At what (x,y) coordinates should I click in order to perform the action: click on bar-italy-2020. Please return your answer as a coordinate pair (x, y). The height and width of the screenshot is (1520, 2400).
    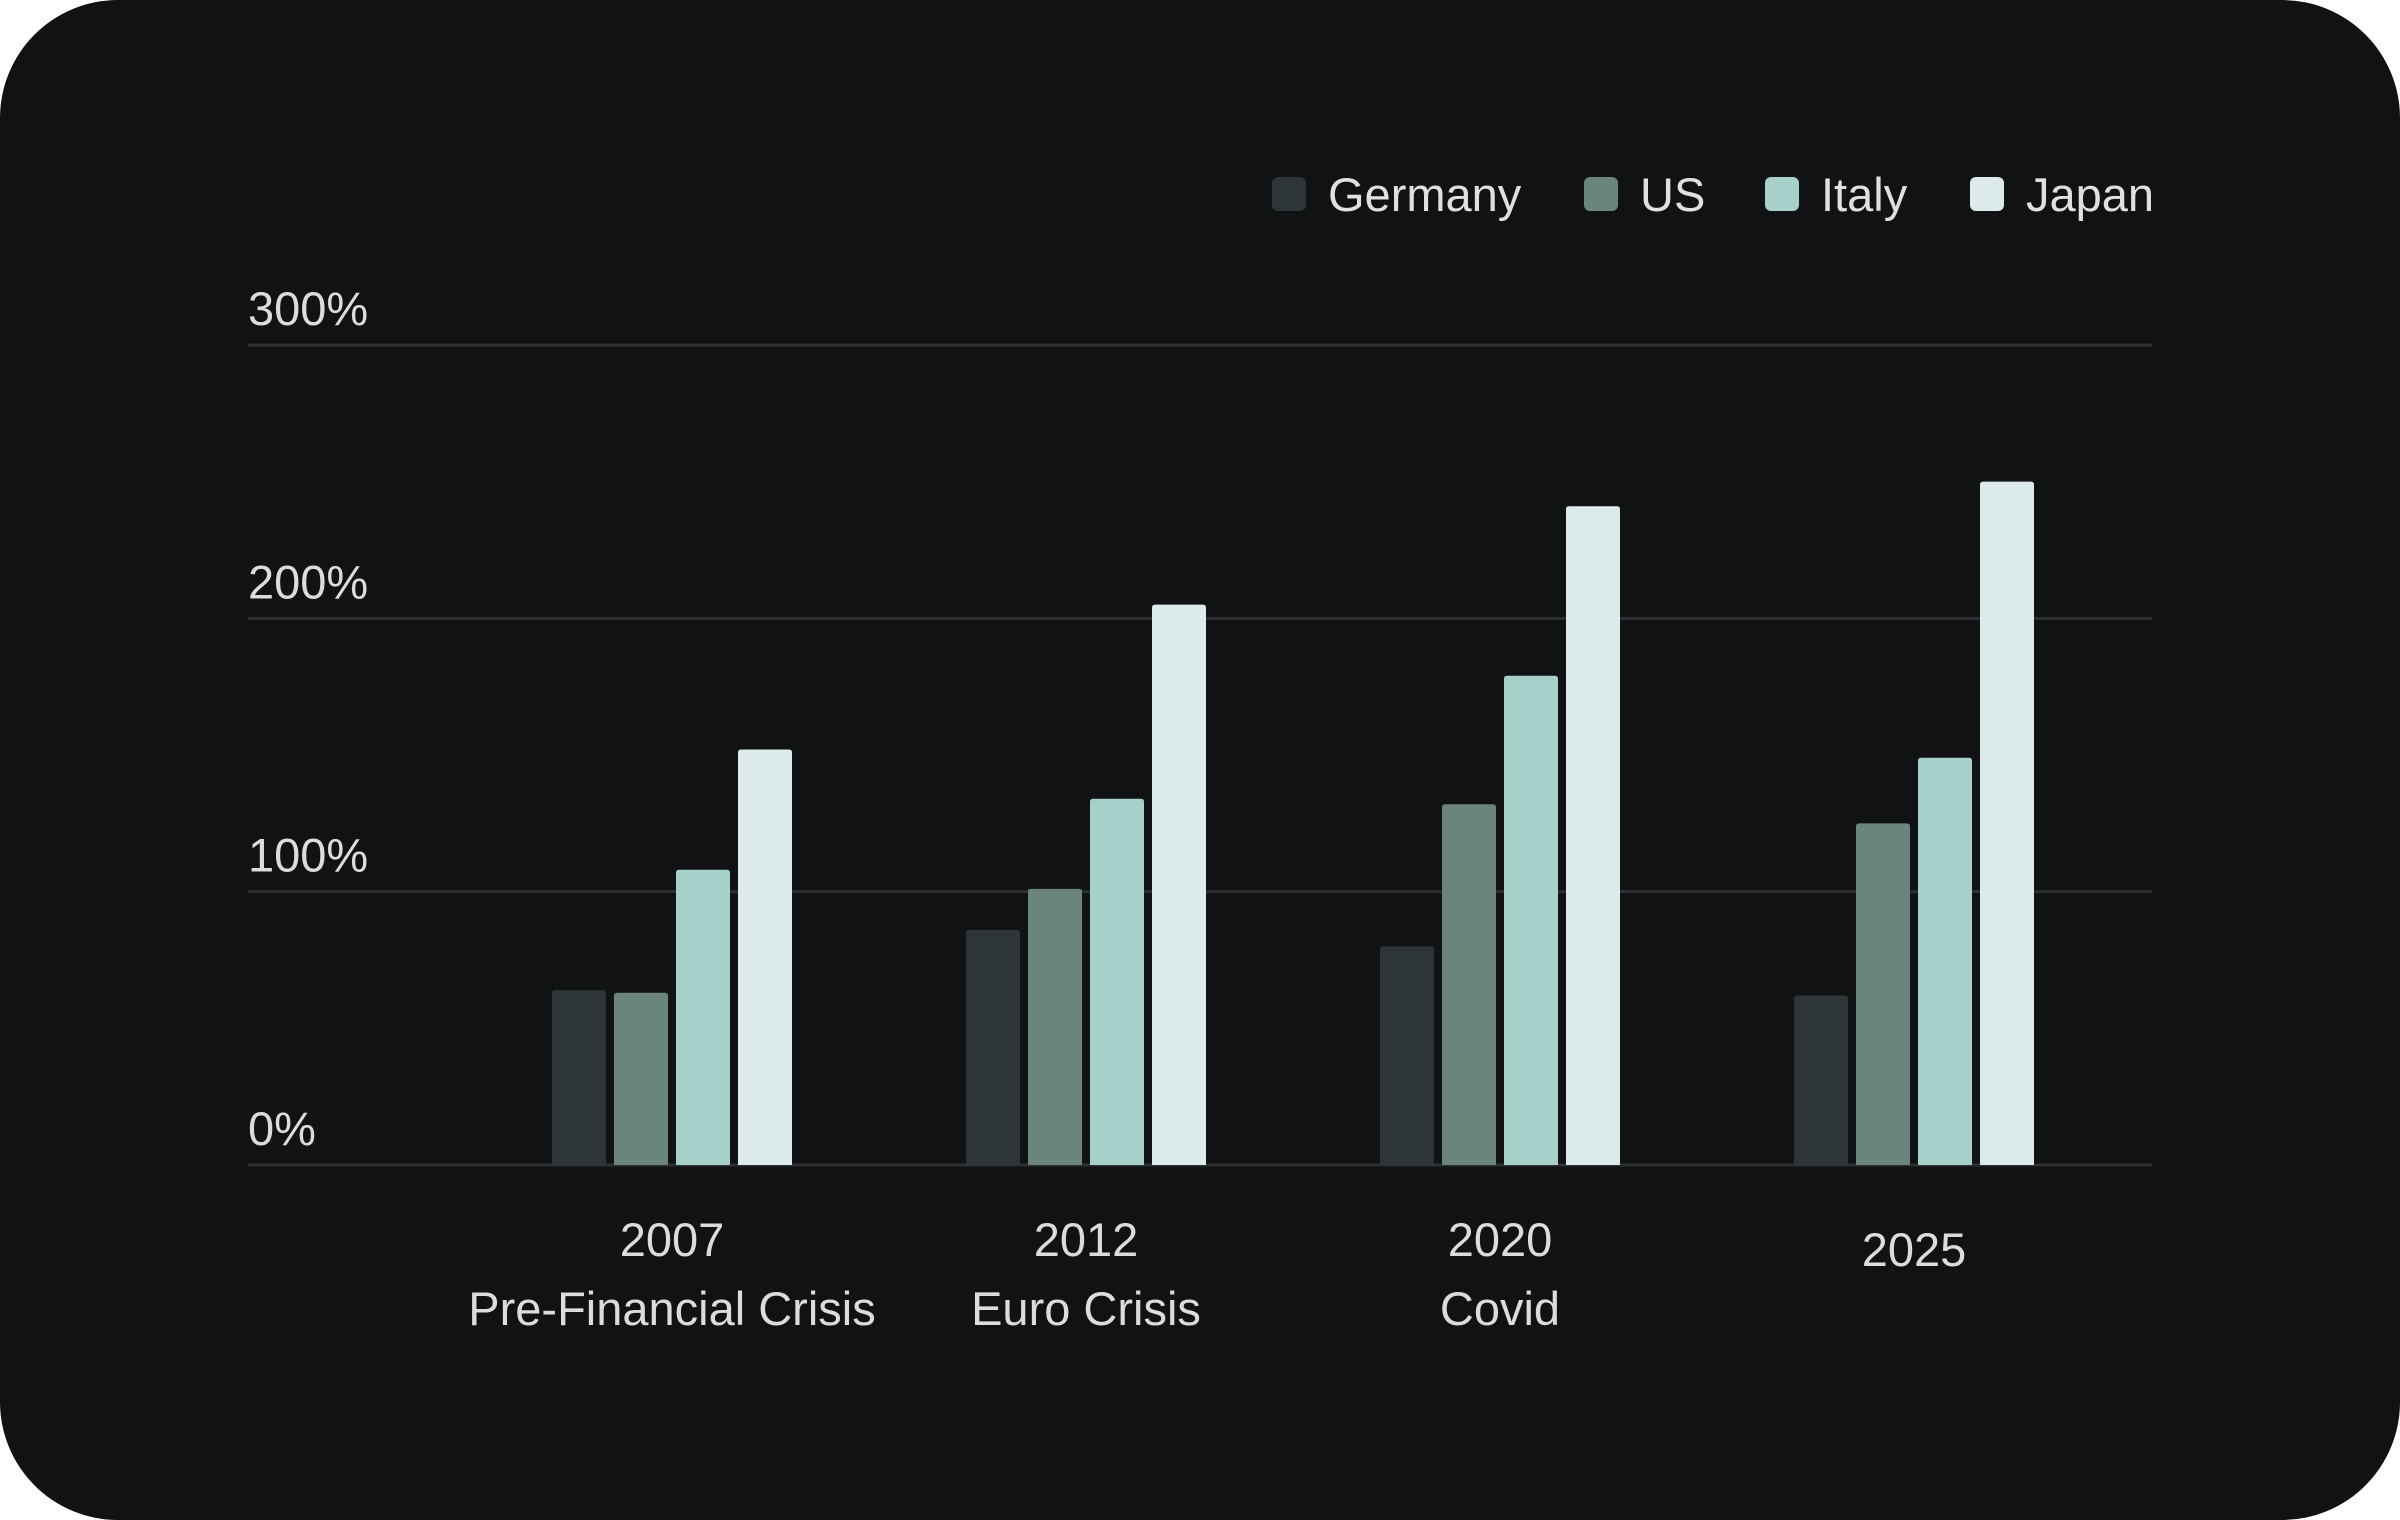
    Looking at the image, I should click on (1531, 920).